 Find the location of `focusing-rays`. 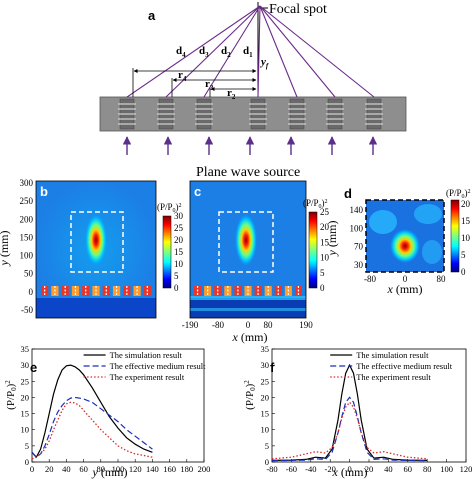

focusing-rays is located at coordinates (250, 51).